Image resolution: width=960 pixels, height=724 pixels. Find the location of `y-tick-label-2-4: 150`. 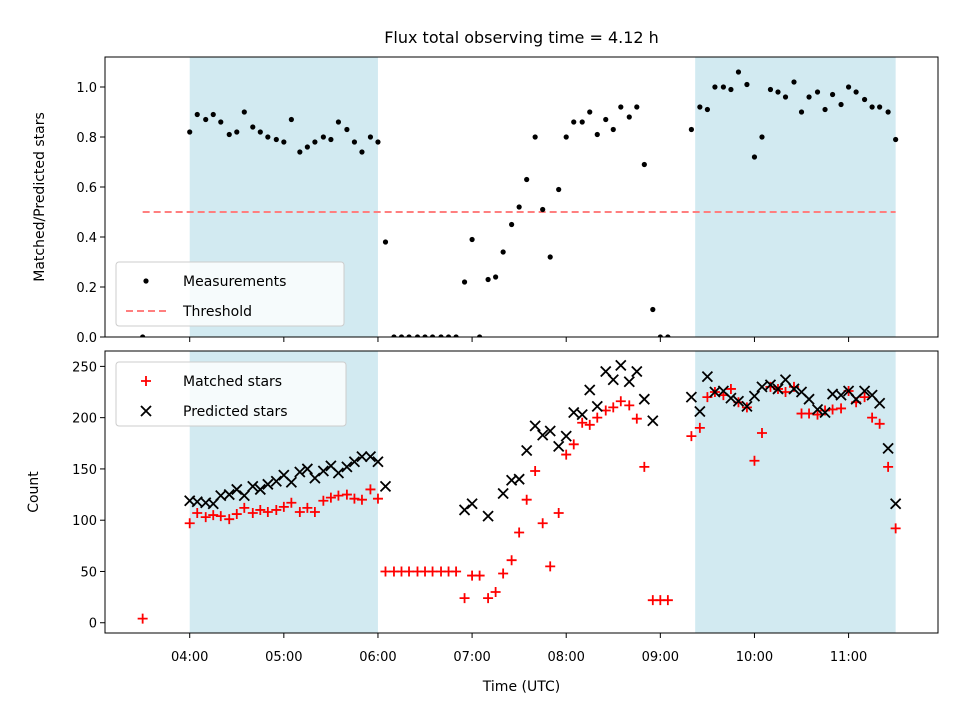

y-tick-label-2-4: 150 is located at coordinates (84, 470).